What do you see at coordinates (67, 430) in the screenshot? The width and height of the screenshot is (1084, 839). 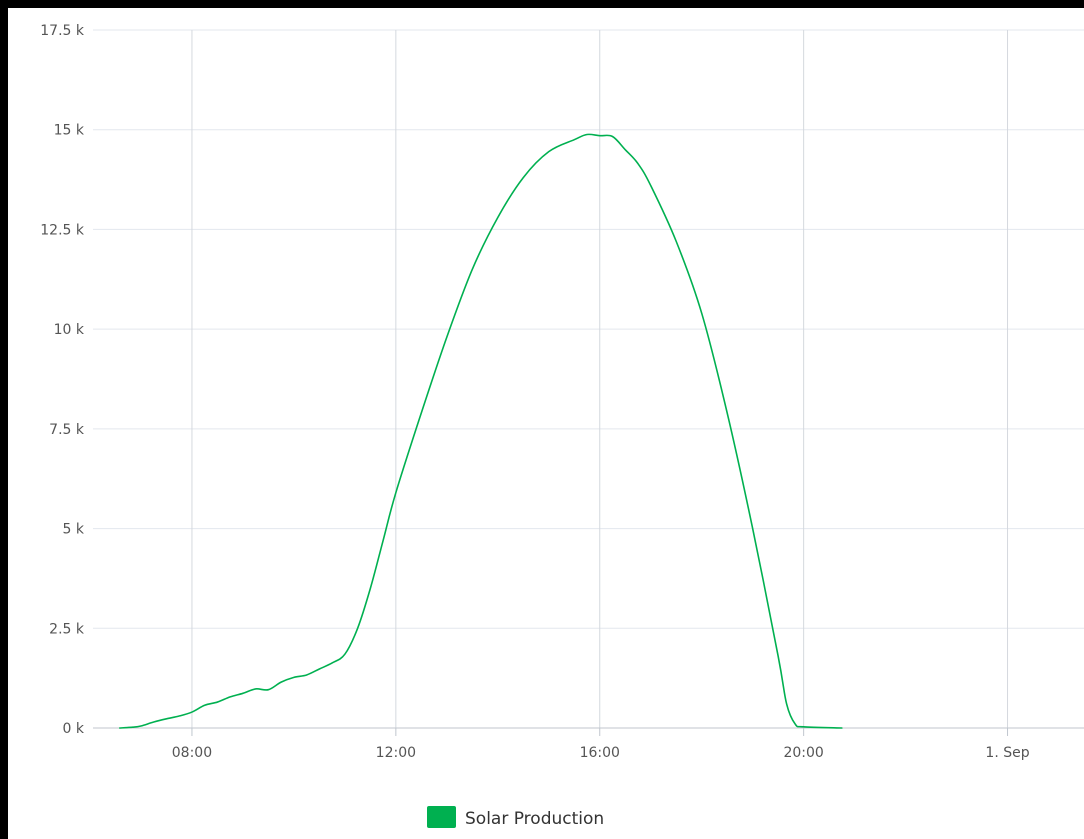 I see `y-tick-label: 7.5 k` at bounding box center [67, 430].